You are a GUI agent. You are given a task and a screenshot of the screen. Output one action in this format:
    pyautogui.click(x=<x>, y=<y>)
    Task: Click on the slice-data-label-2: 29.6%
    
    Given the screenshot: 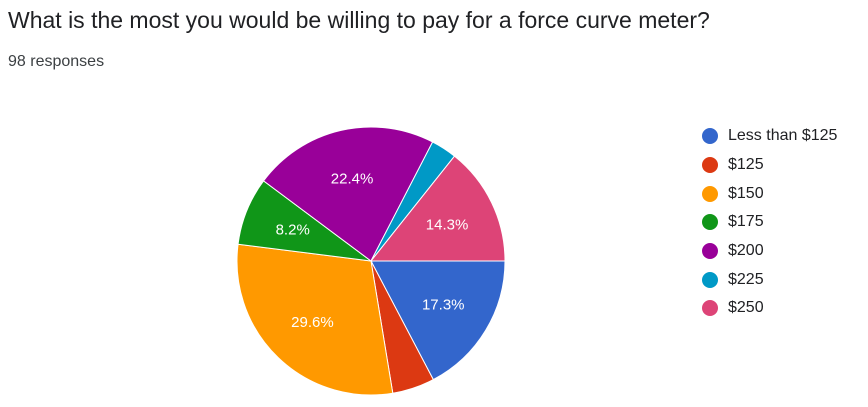 What is the action you would take?
    pyautogui.click(x=312, y=322)
    